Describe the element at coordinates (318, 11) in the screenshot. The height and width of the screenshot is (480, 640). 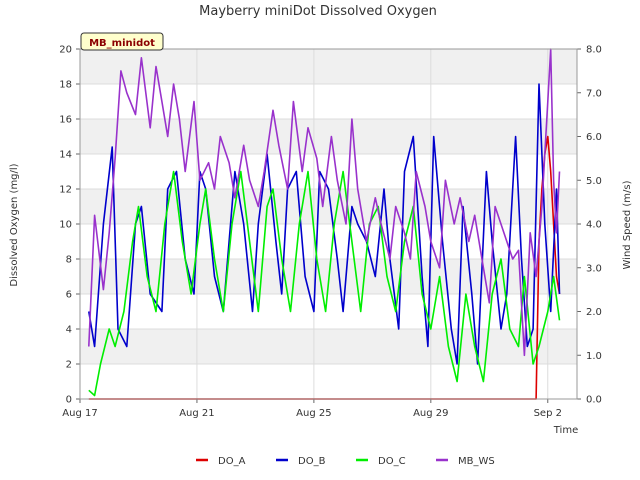
I see `chart-title: Mayberry miniDot Dissolved Oxygen` at that location.